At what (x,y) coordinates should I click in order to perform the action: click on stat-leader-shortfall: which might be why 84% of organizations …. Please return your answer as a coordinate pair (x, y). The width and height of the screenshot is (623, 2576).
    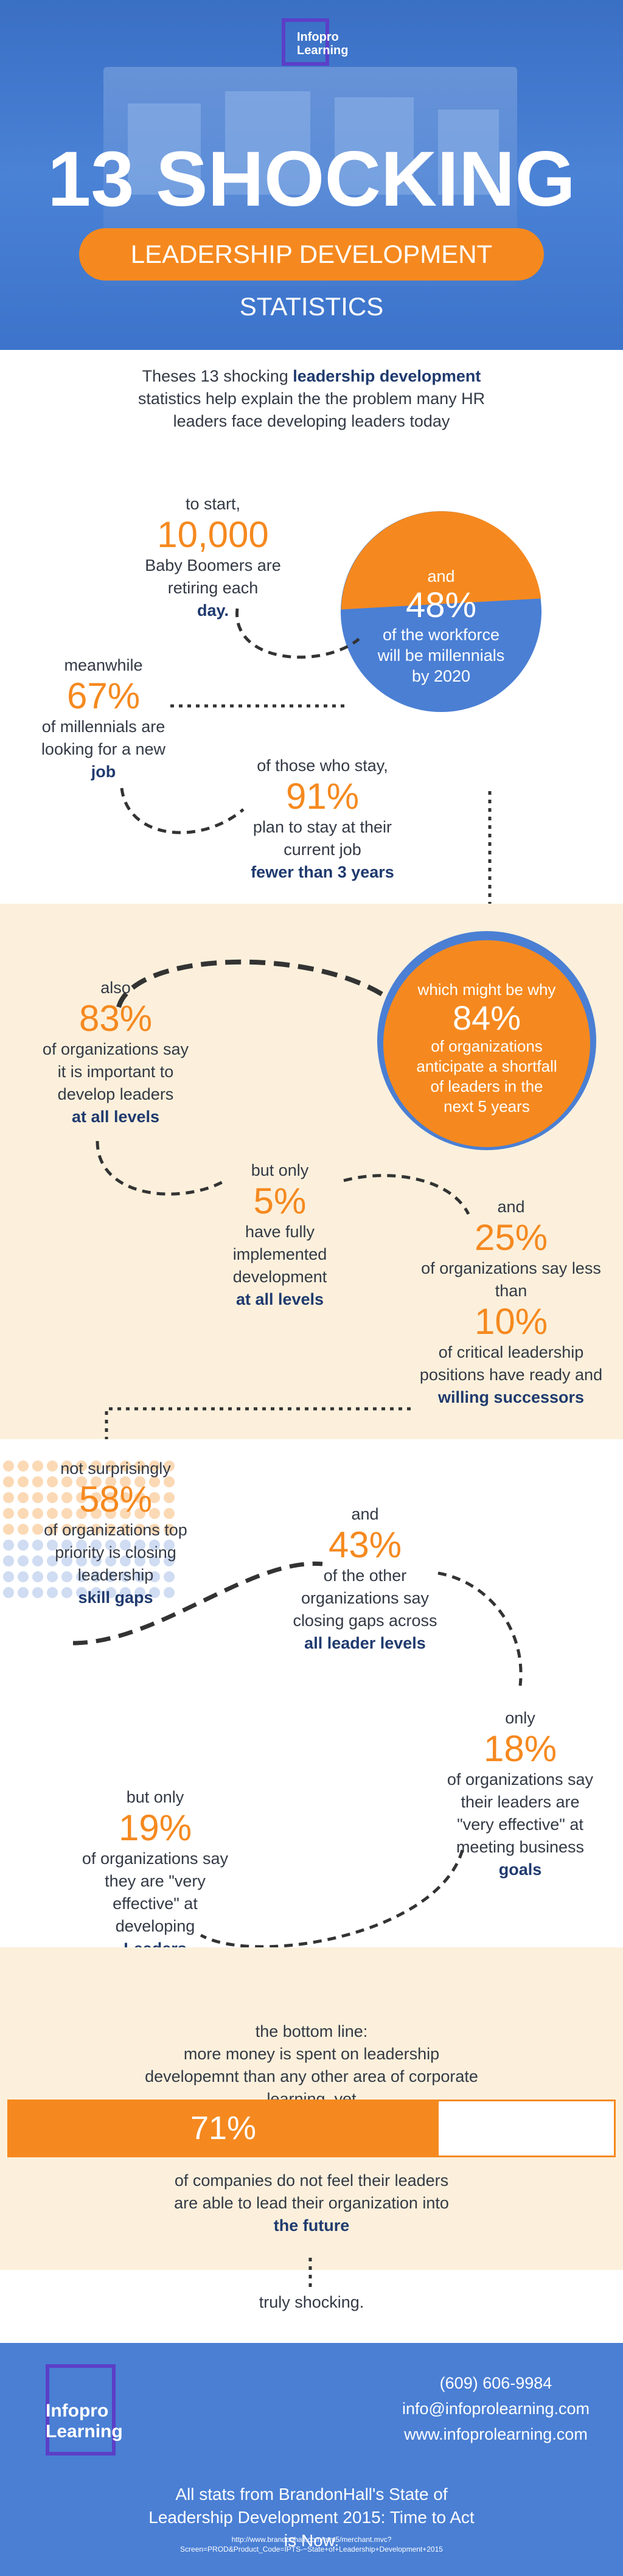
    Looking at the image, I should click on (486, 1047).